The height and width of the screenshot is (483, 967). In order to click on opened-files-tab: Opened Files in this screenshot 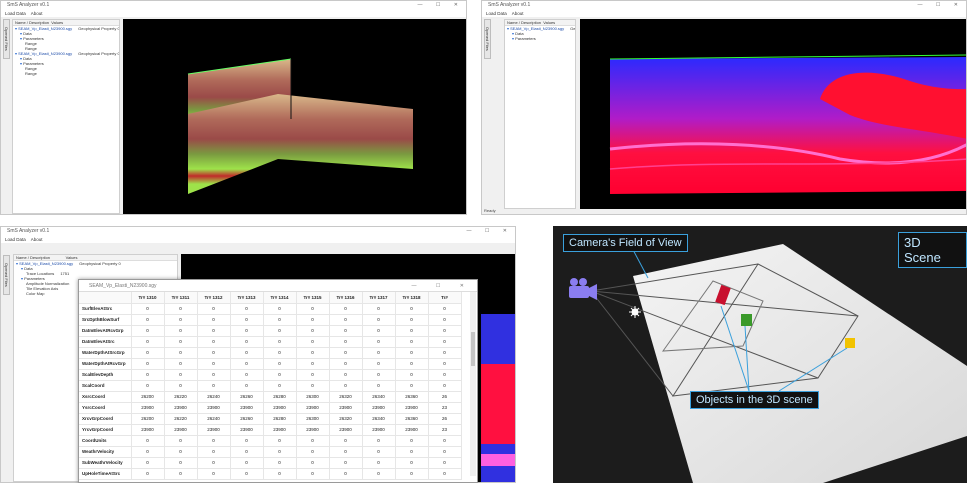, I will do `click(6, 39)`.